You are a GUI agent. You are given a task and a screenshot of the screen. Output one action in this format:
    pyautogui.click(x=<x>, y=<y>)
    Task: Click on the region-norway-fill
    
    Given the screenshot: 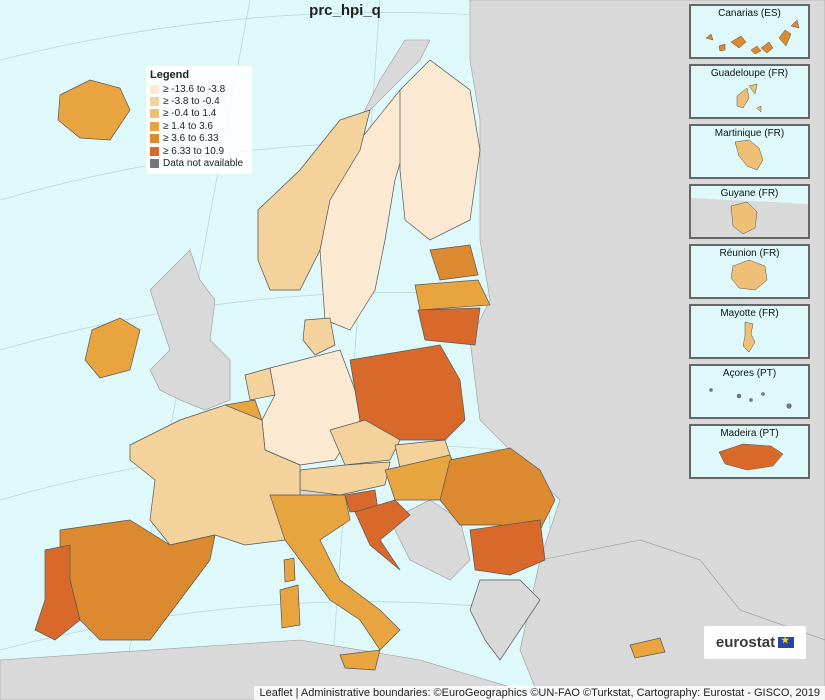 What is the action you would take?
    pyautogui.click(x=314, y=200)
    